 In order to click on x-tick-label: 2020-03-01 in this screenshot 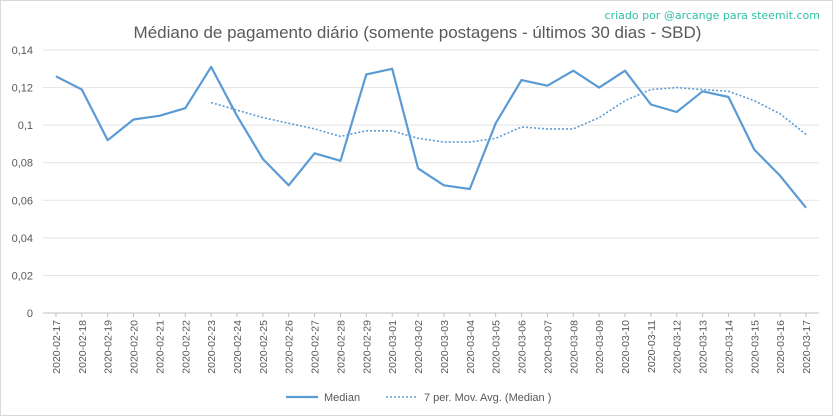, I will do `click(393, 347)`.